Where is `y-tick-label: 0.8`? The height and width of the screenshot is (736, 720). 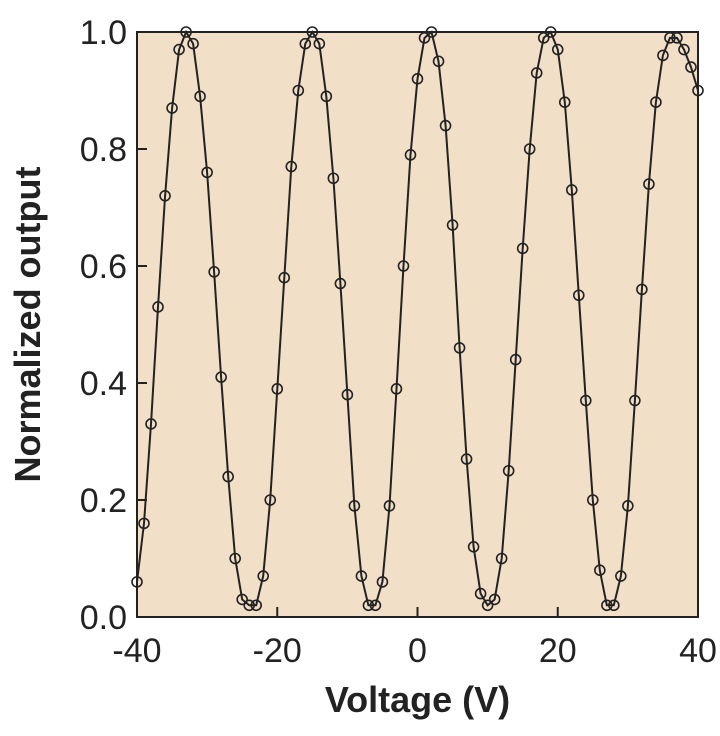 y-tick-label: 0.8 is located at coordinates (103, 150).